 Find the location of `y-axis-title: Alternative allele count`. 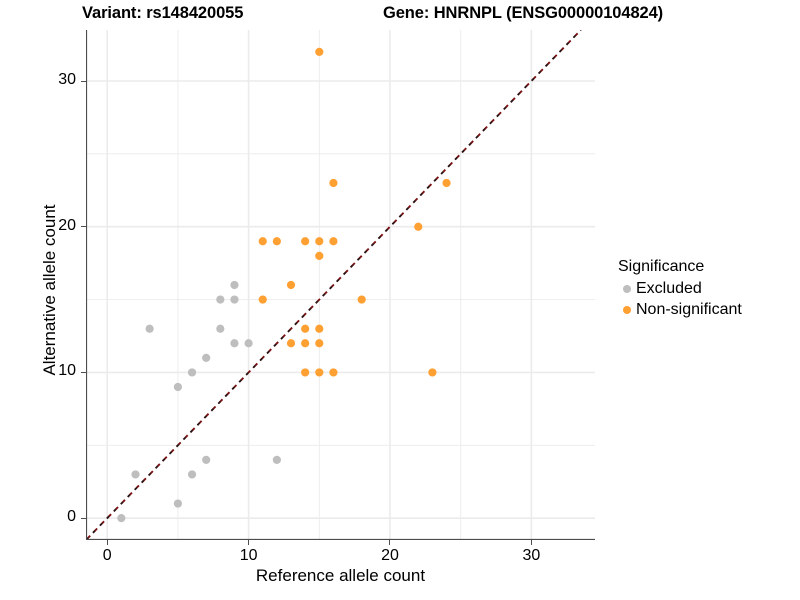

y-axis-title: Alternative allele count is located at coordinates (49, 290).